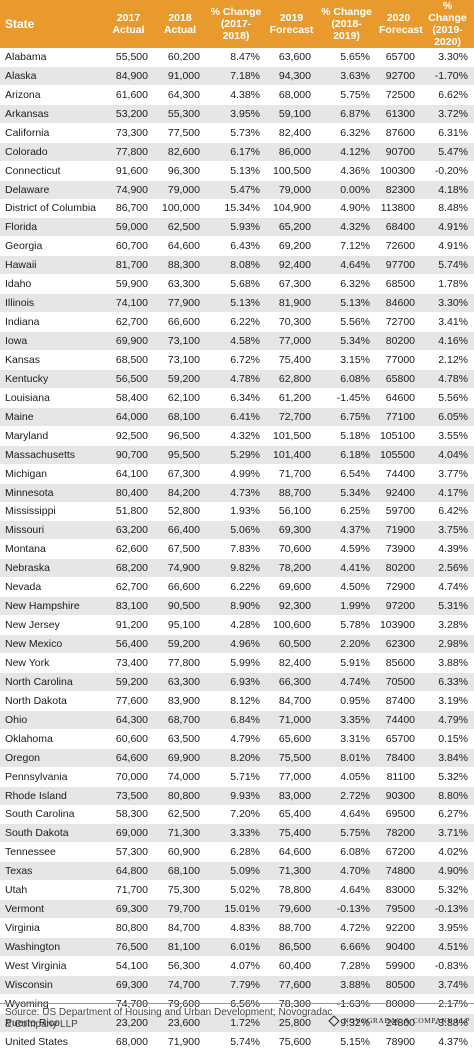 The image size is (474, 1052). I want to click on actual-2017-cell: 60,600, so click(128, 739).